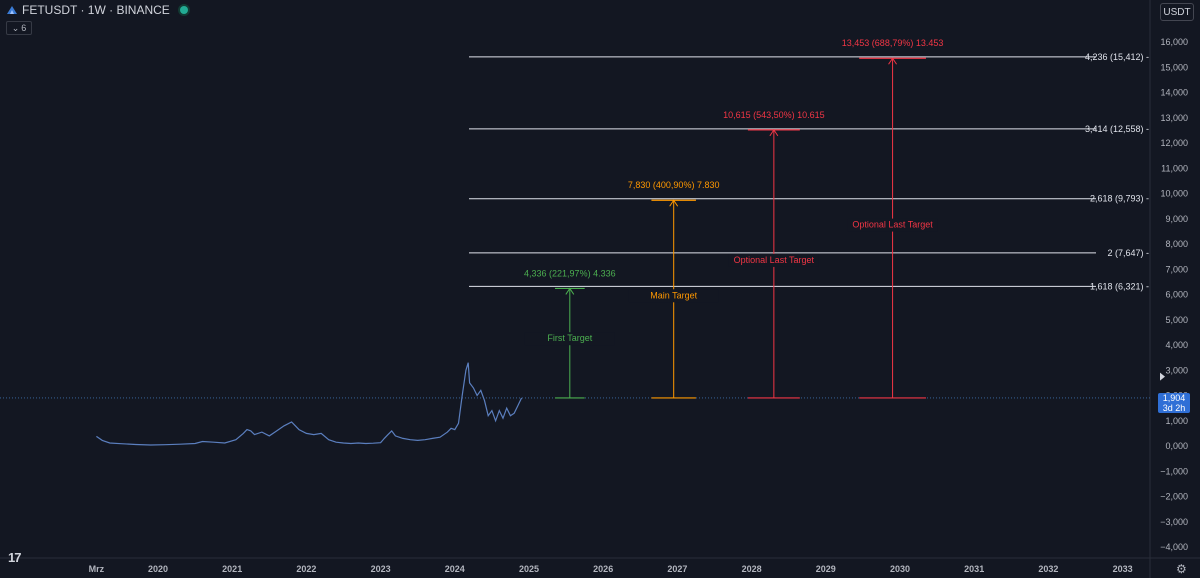 This screenshot has height=578, width=1200. Describe the element at coordinates (183, 10) in the screenshot. I see `market-status-icon` at that location.